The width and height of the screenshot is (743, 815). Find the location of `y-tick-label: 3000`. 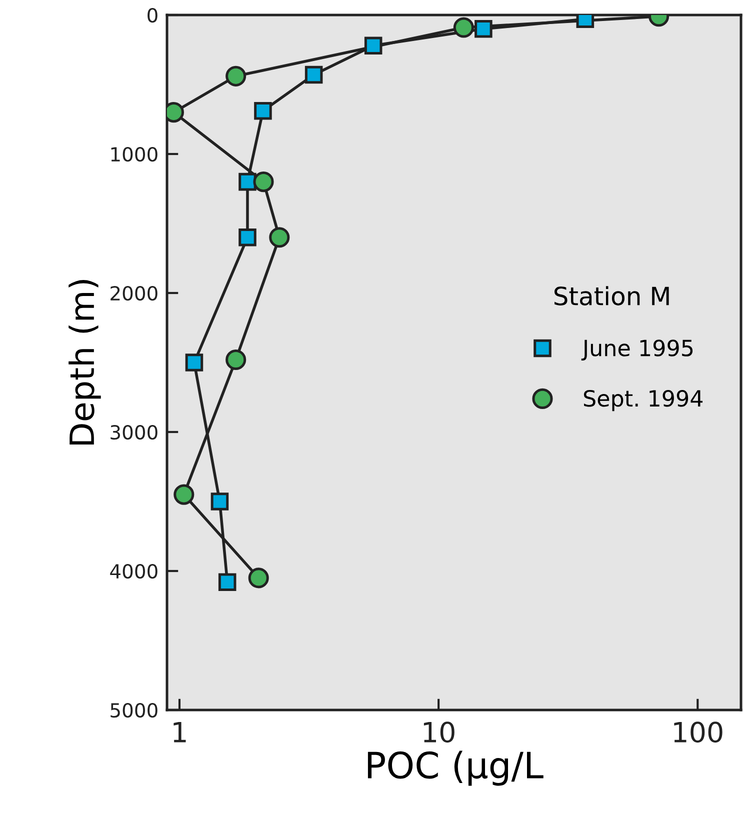

y-tick-label: 3000 is located at coordinates (134, 432).